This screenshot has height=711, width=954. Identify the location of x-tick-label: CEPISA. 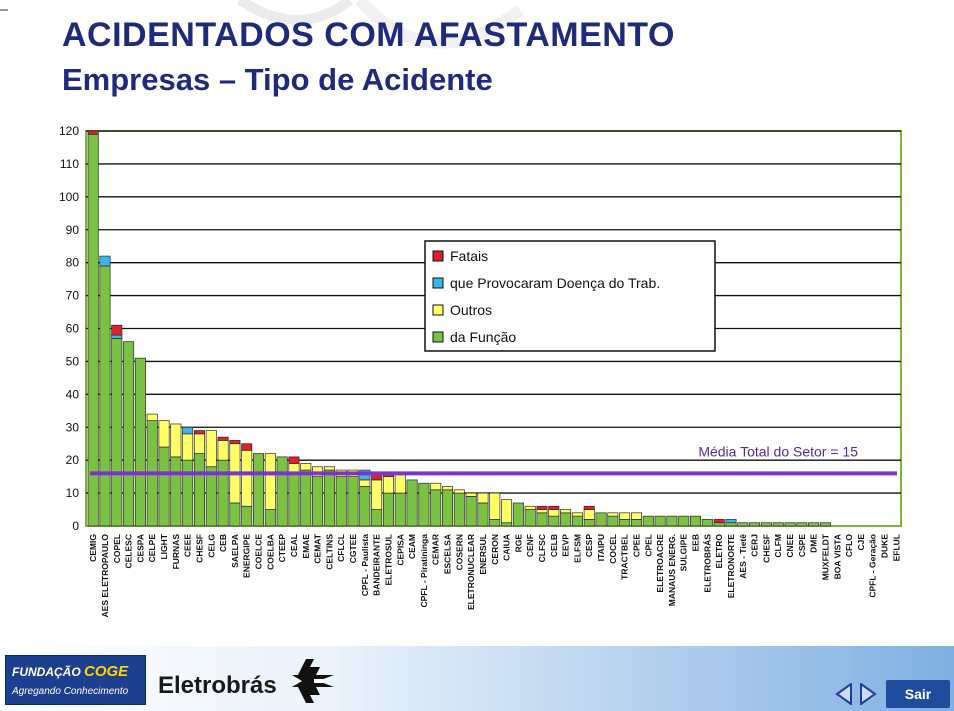
(400, 550).